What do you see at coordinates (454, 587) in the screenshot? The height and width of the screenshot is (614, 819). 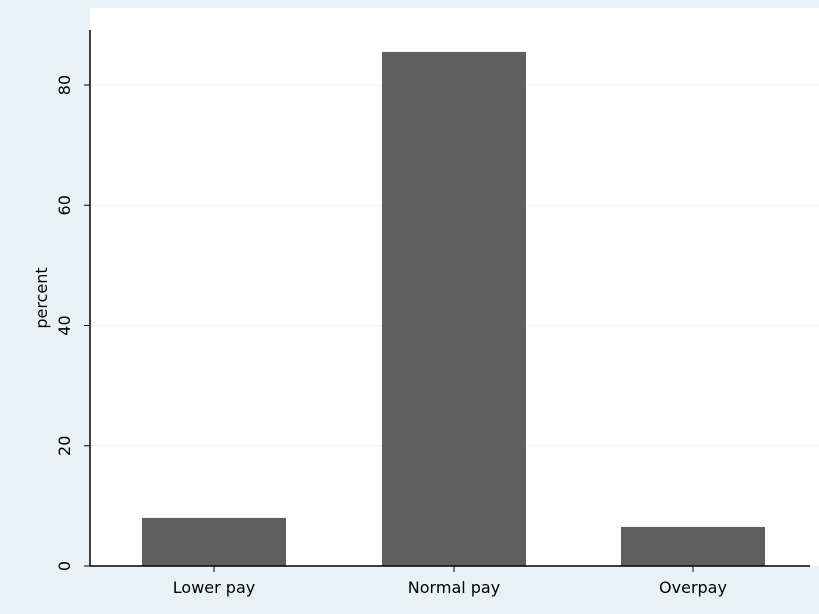 I see `x-tick-label: Normal pay` at bounding box center [454, 587].